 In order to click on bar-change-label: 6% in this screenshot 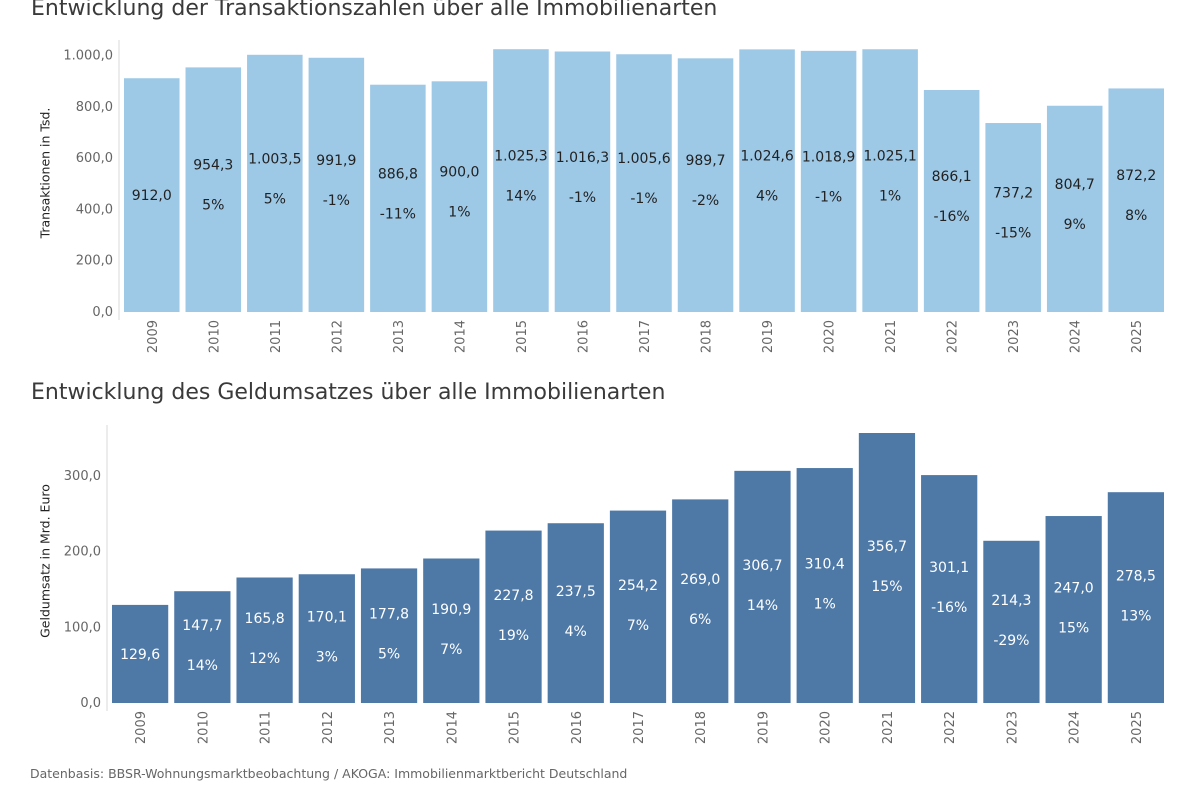, I will do `click(700, 620)`.